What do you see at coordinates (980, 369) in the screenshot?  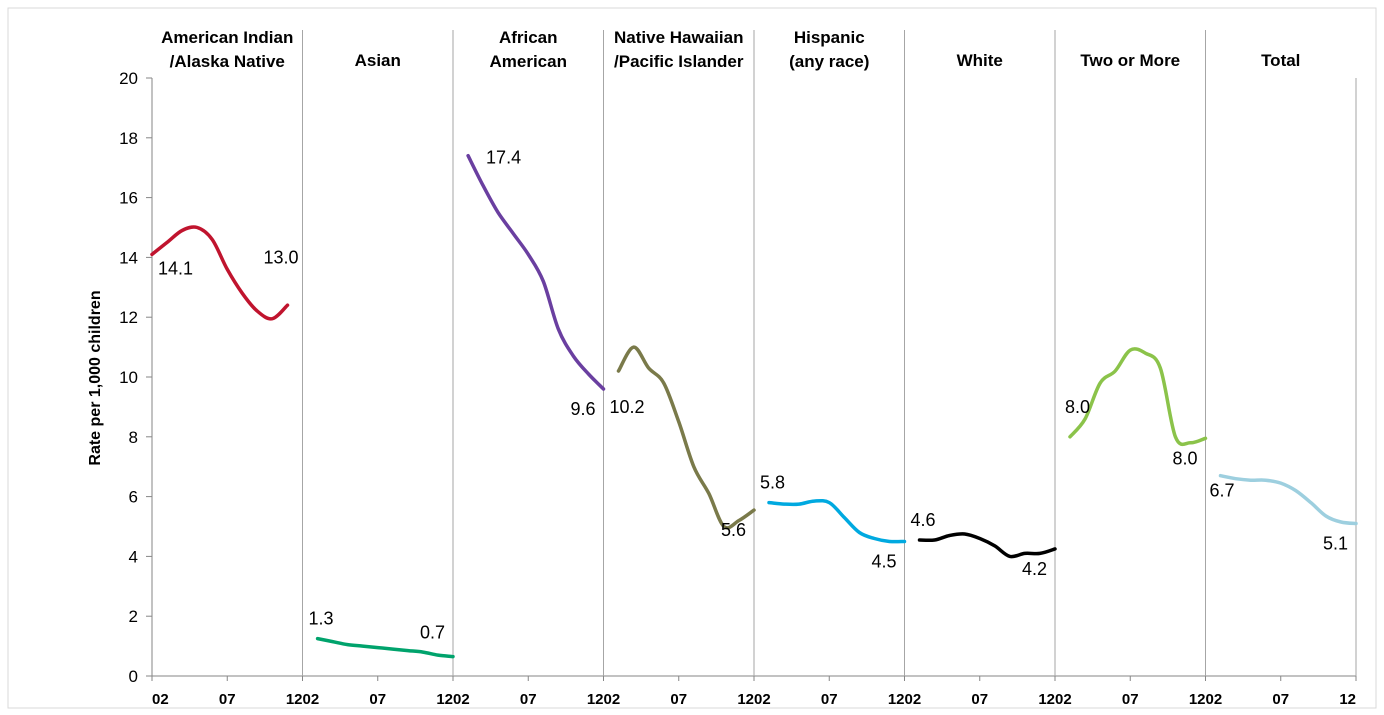 I see `panel: White 02 07 12 4.6 4.2` at bounding box center [980, 369].